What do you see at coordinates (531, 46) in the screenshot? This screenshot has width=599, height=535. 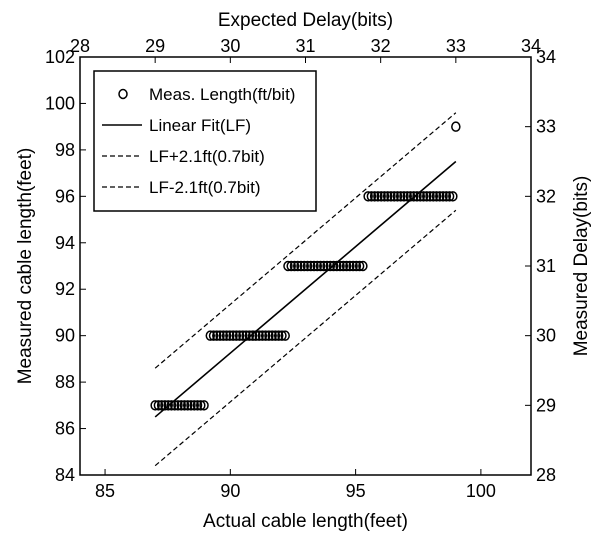 I see `top-tick-label: 34` at bounding box center [531, 46].